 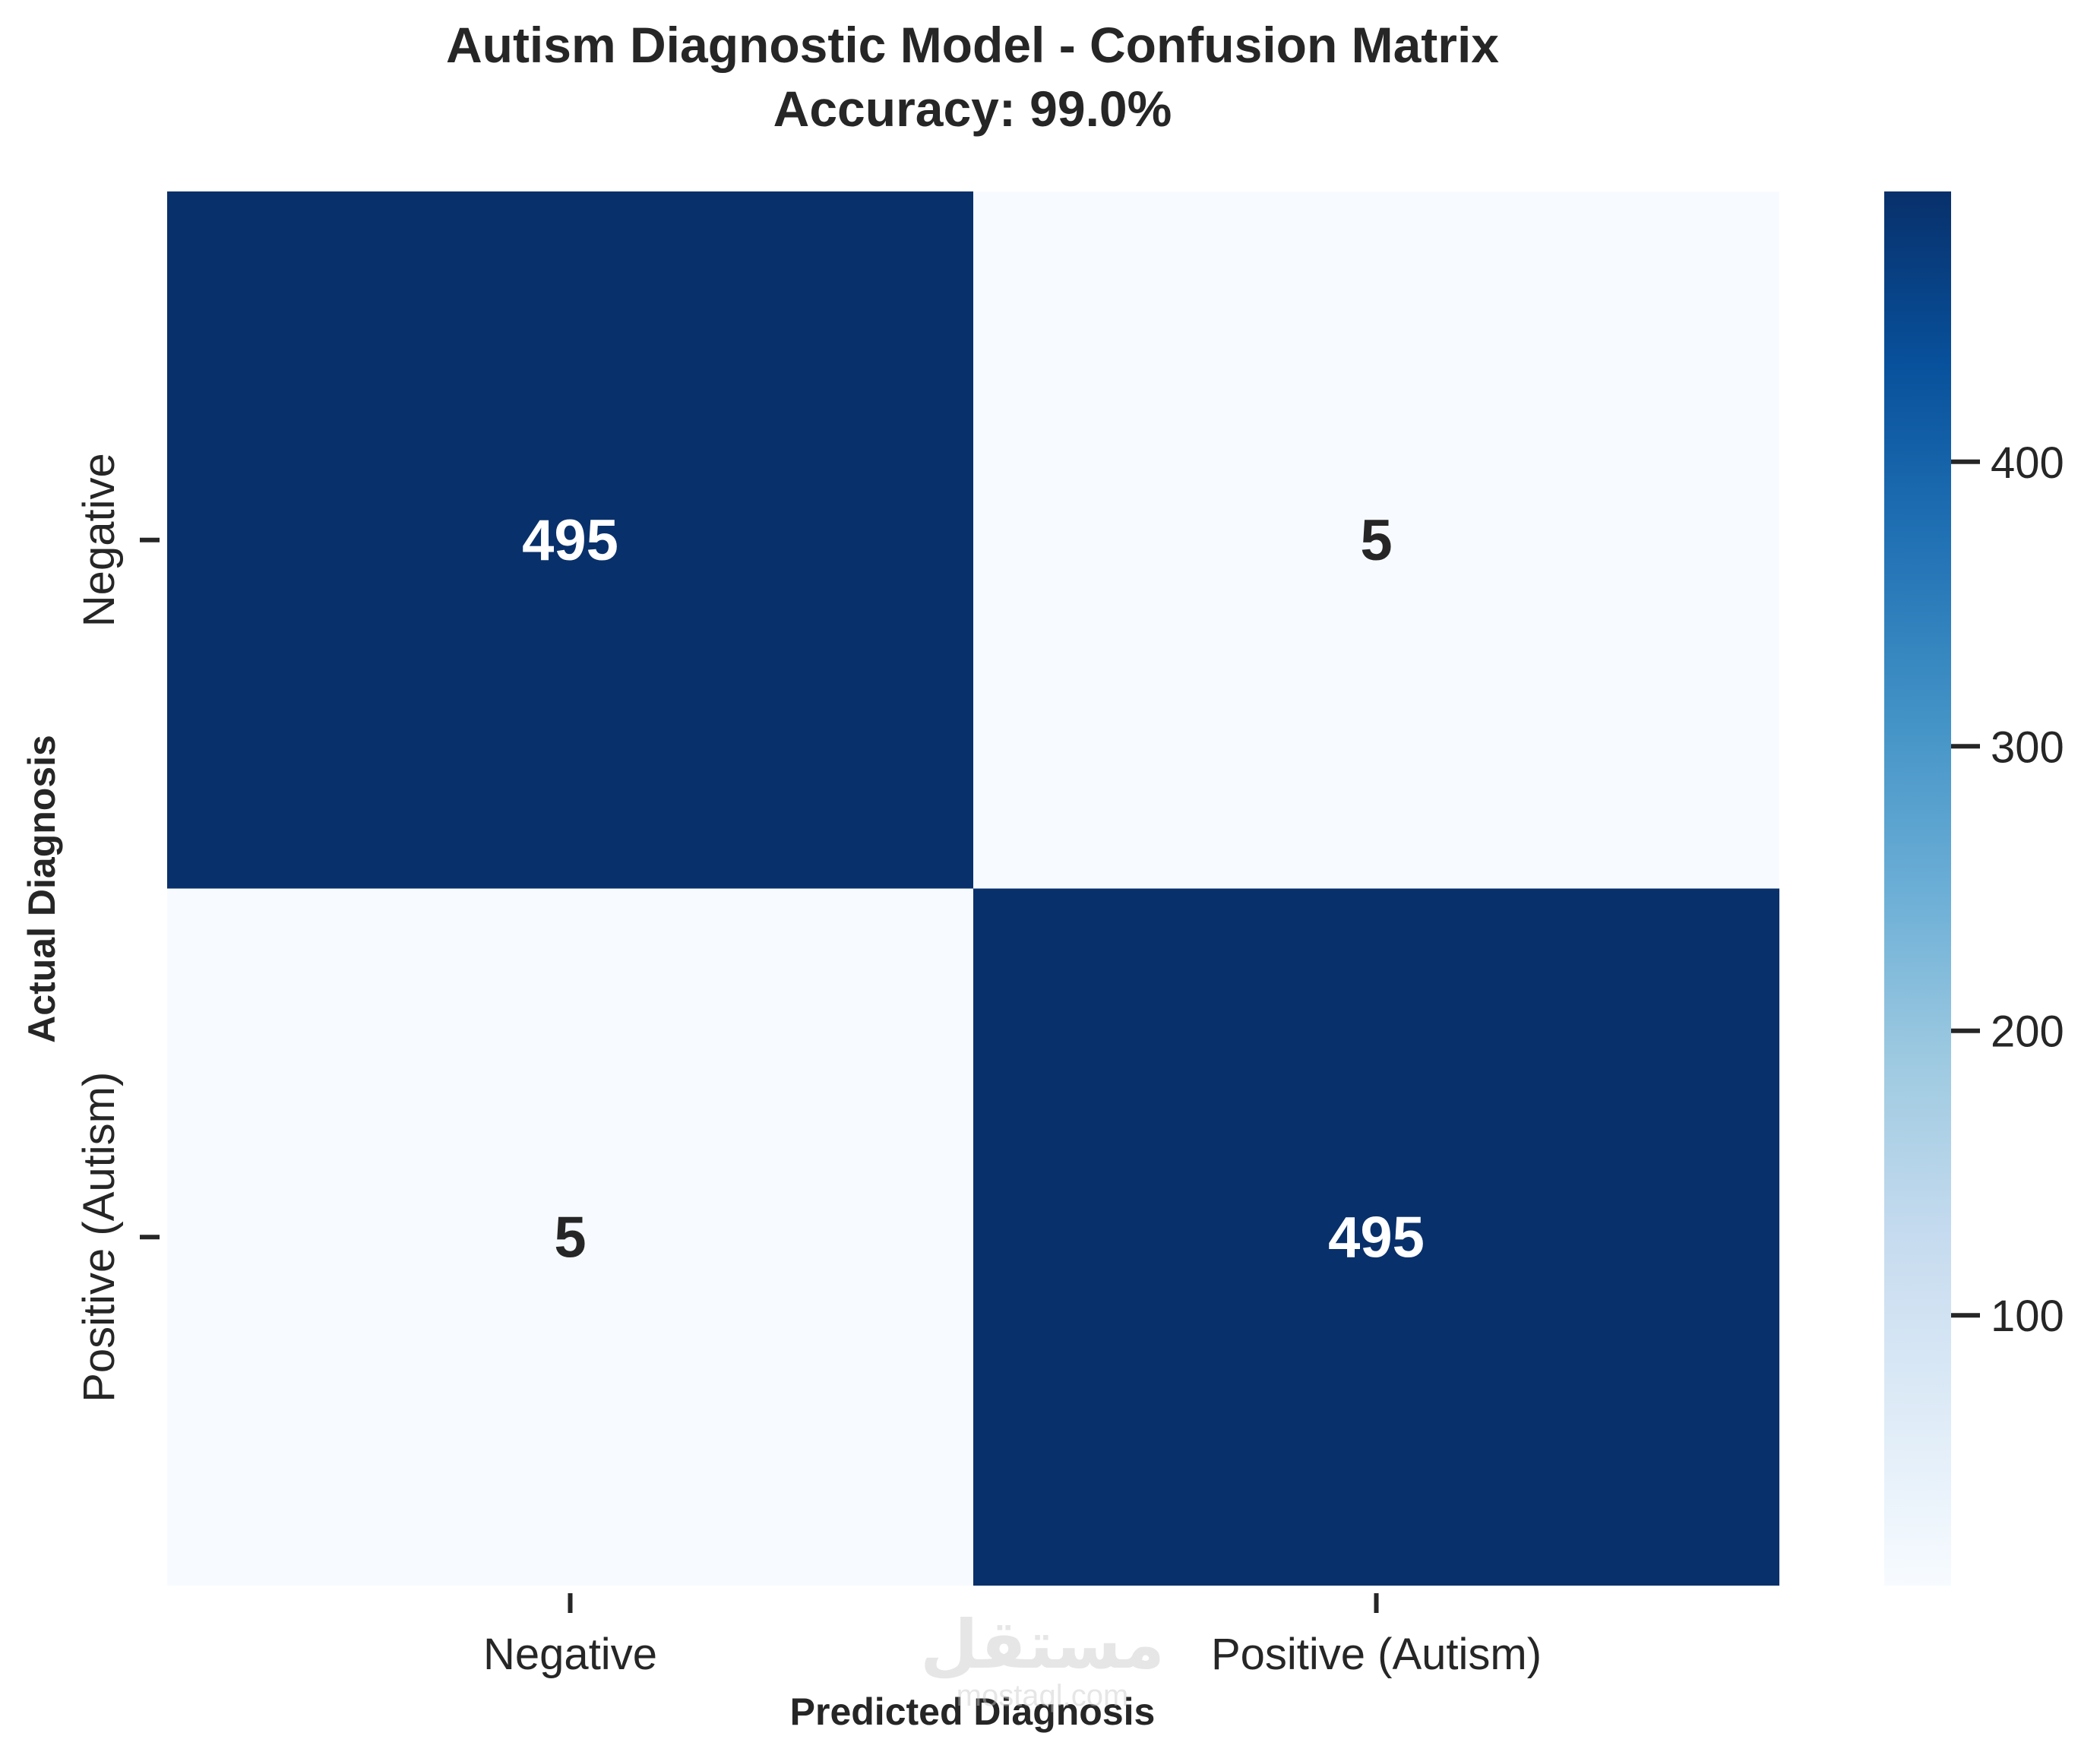 What do you see at coordinates (99, 540) in the screenshot?
I see `y-tick-label: Negative` at bounding box center [99, 540].